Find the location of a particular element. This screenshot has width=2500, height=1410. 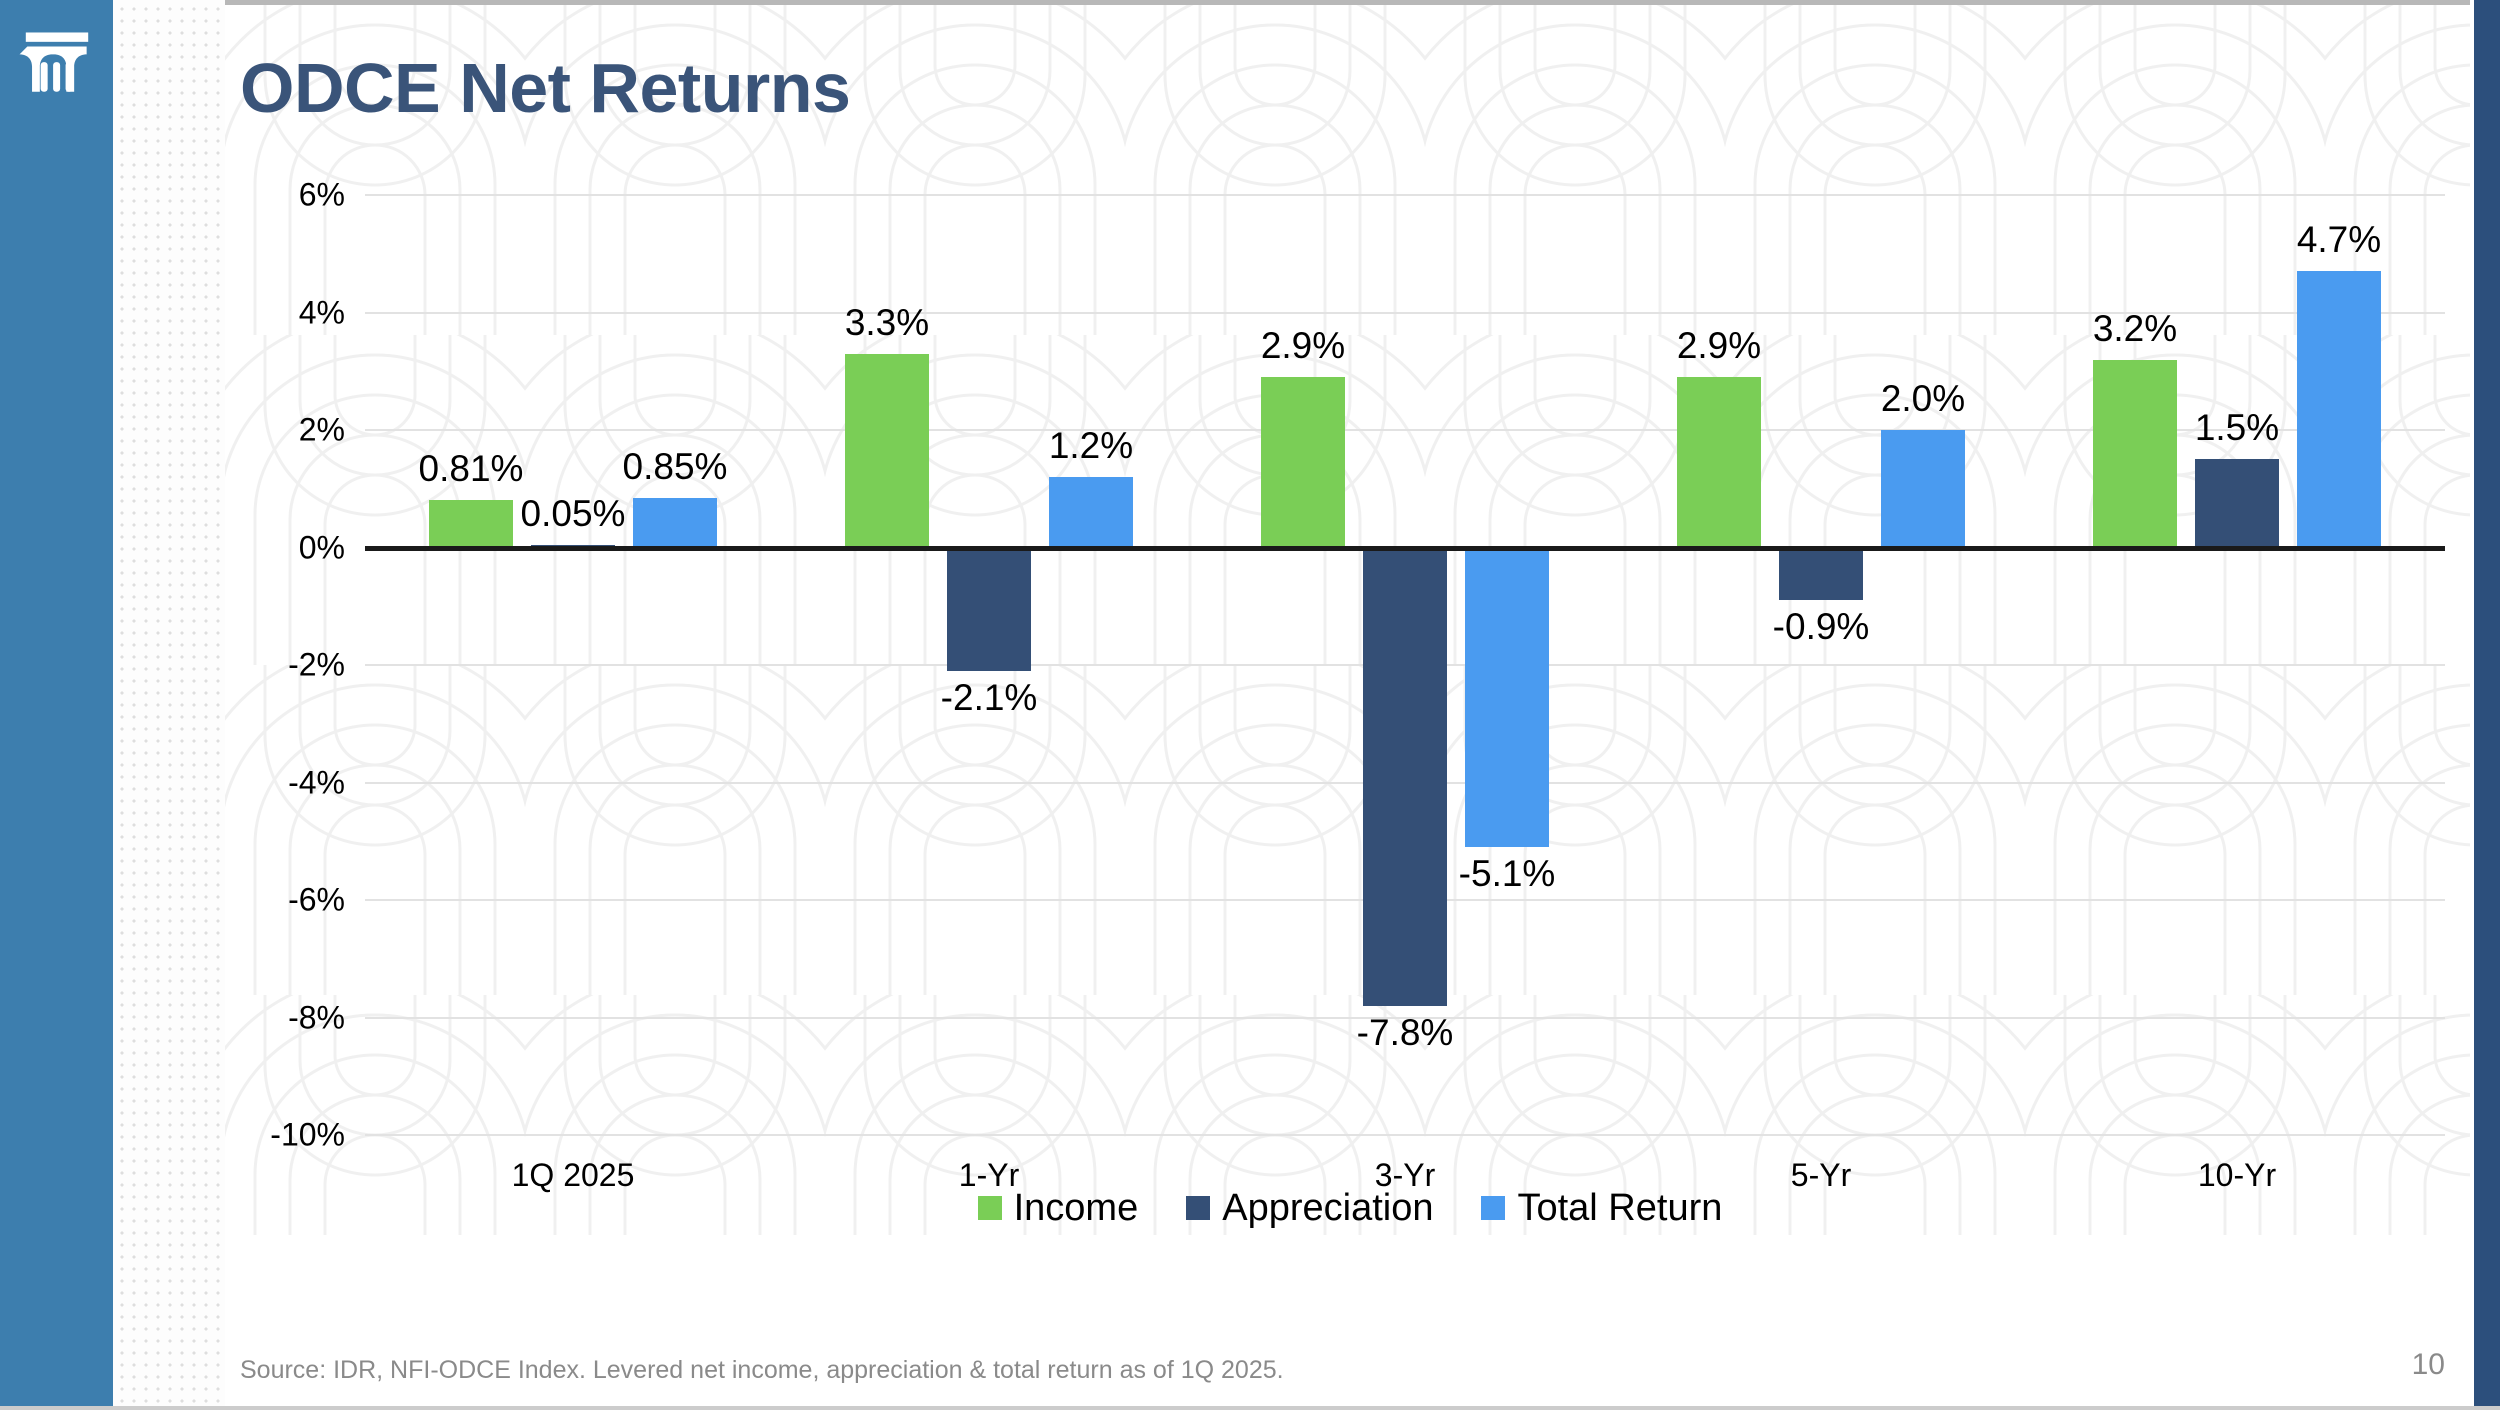

top-edge-rule is located at coordinates (1250, 2).